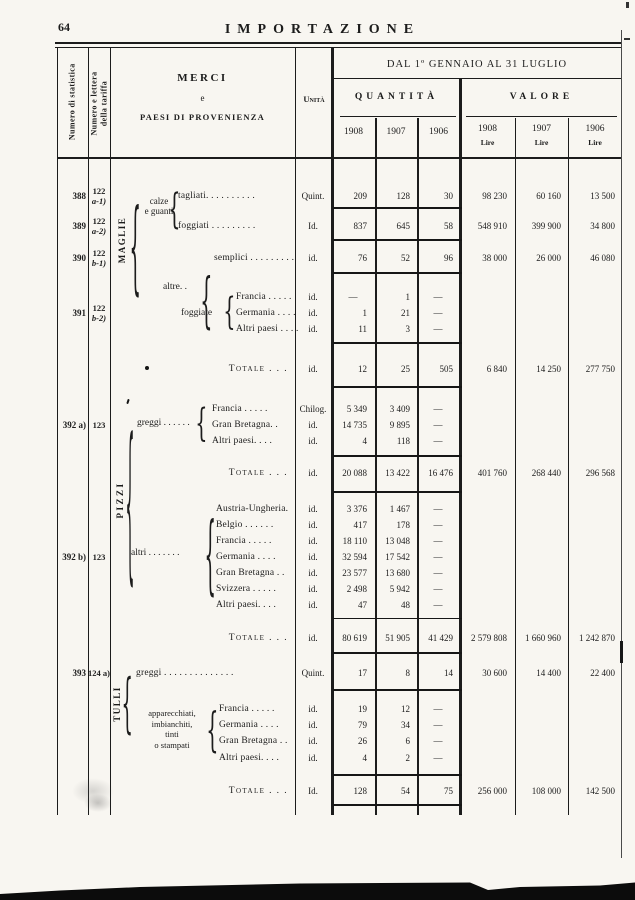  Describe the element at coordinates (99, 196) in the screenshot. I see `cell-tariff: 122 a-1)` at that location.